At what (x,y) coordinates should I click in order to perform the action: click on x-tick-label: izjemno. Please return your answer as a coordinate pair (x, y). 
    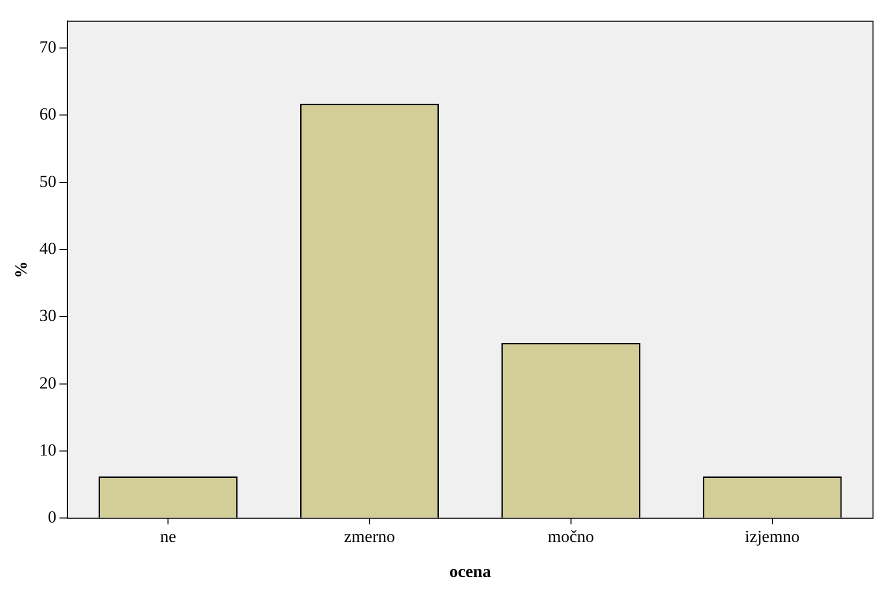
    Looking at the image, I should click on (772, 536).